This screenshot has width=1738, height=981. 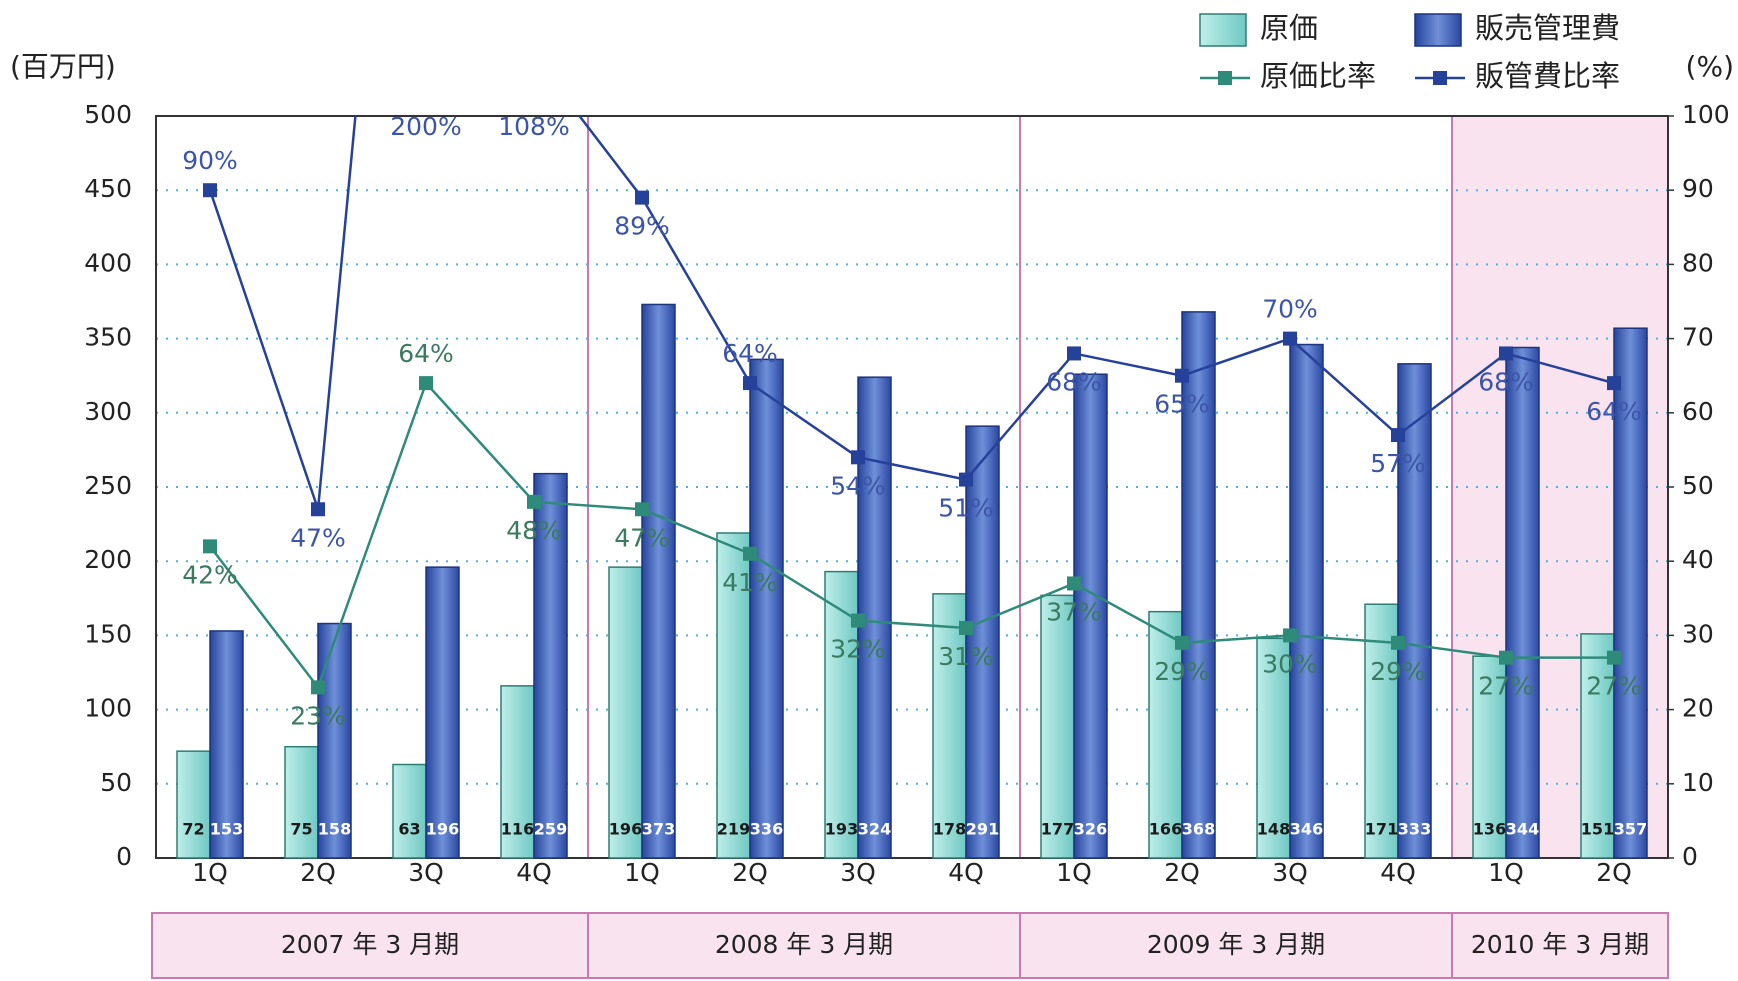 I want to click on y2-tick-label: 10, so click(x=1698, y=782).